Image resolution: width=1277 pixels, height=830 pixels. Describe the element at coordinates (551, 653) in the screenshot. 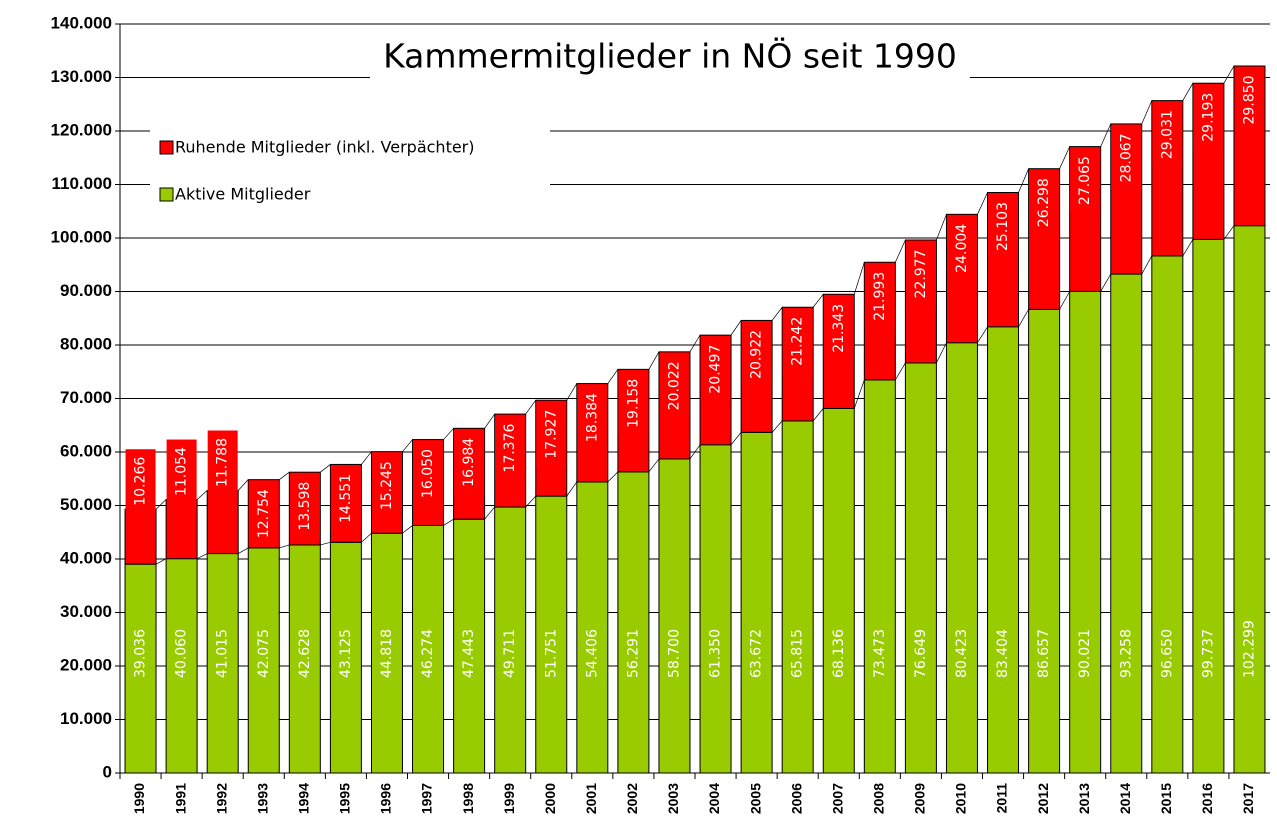

I see `value-label: 51.751` at that location.